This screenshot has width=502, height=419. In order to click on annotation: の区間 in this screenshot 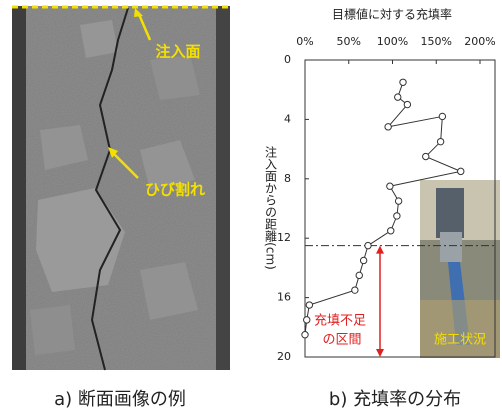, I will do `click(341, 340)`.